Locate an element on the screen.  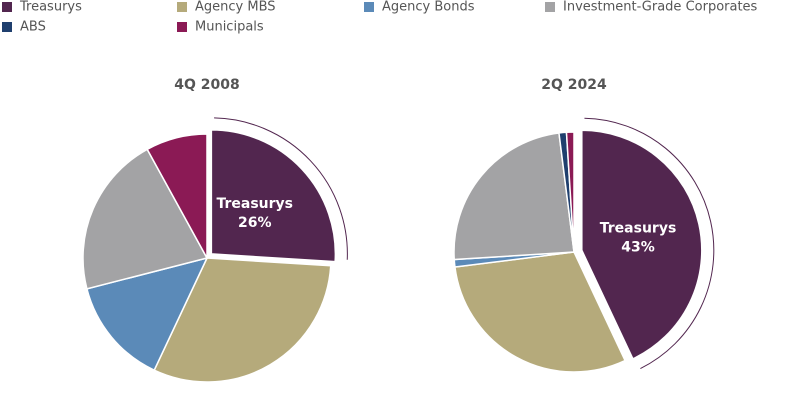
legend-label: ABS is located at coordinates (33, 27).